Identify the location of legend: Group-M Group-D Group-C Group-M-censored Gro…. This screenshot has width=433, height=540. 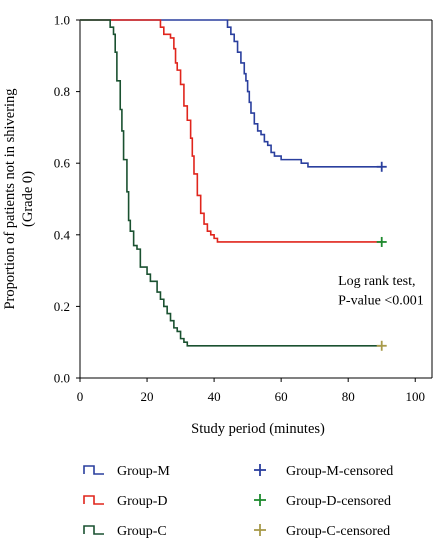
(238, 501).